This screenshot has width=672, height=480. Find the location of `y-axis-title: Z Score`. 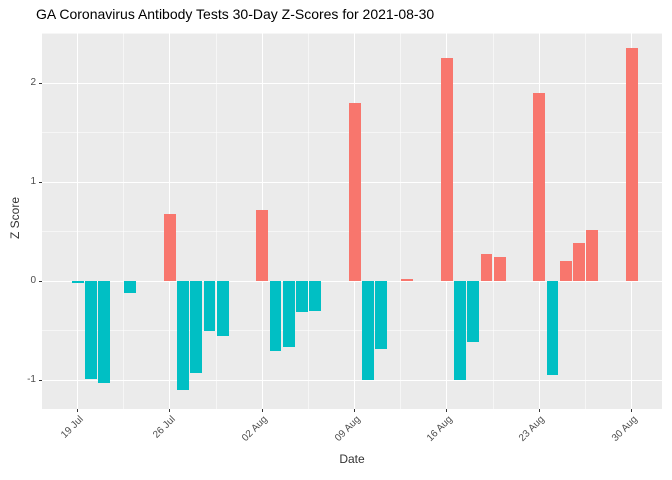

y-axis-title: Z Score is located at coordinates (15, 218).